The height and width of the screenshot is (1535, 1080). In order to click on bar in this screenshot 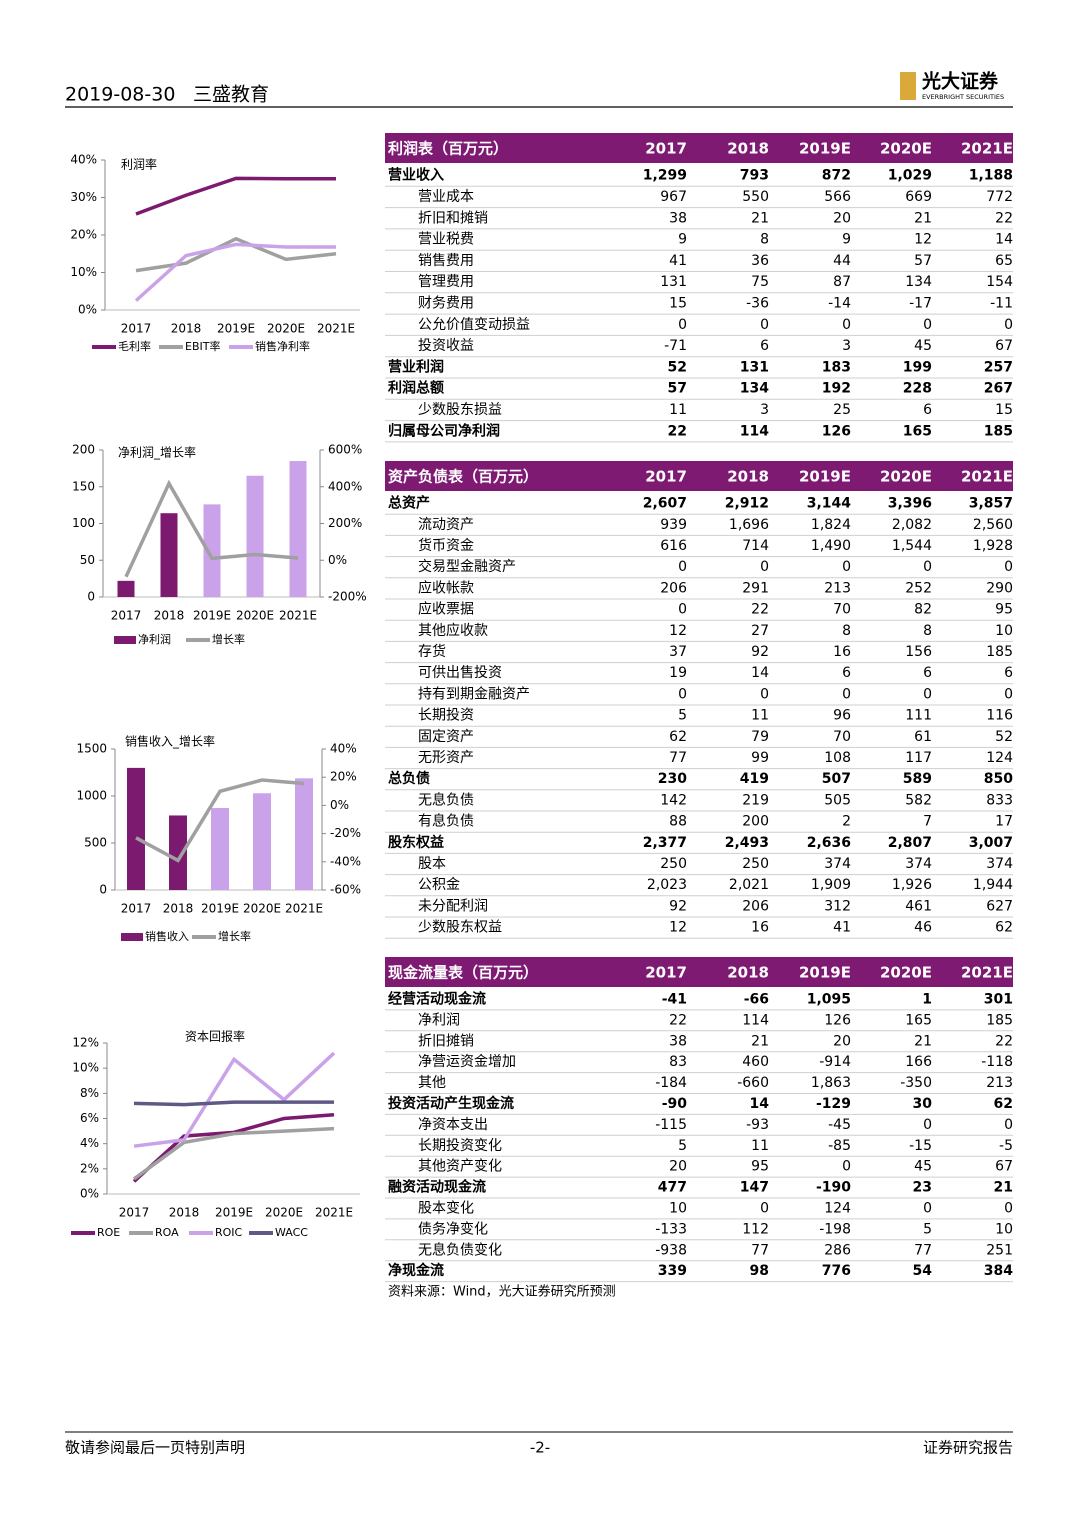, I will do `click(220, 849)`.